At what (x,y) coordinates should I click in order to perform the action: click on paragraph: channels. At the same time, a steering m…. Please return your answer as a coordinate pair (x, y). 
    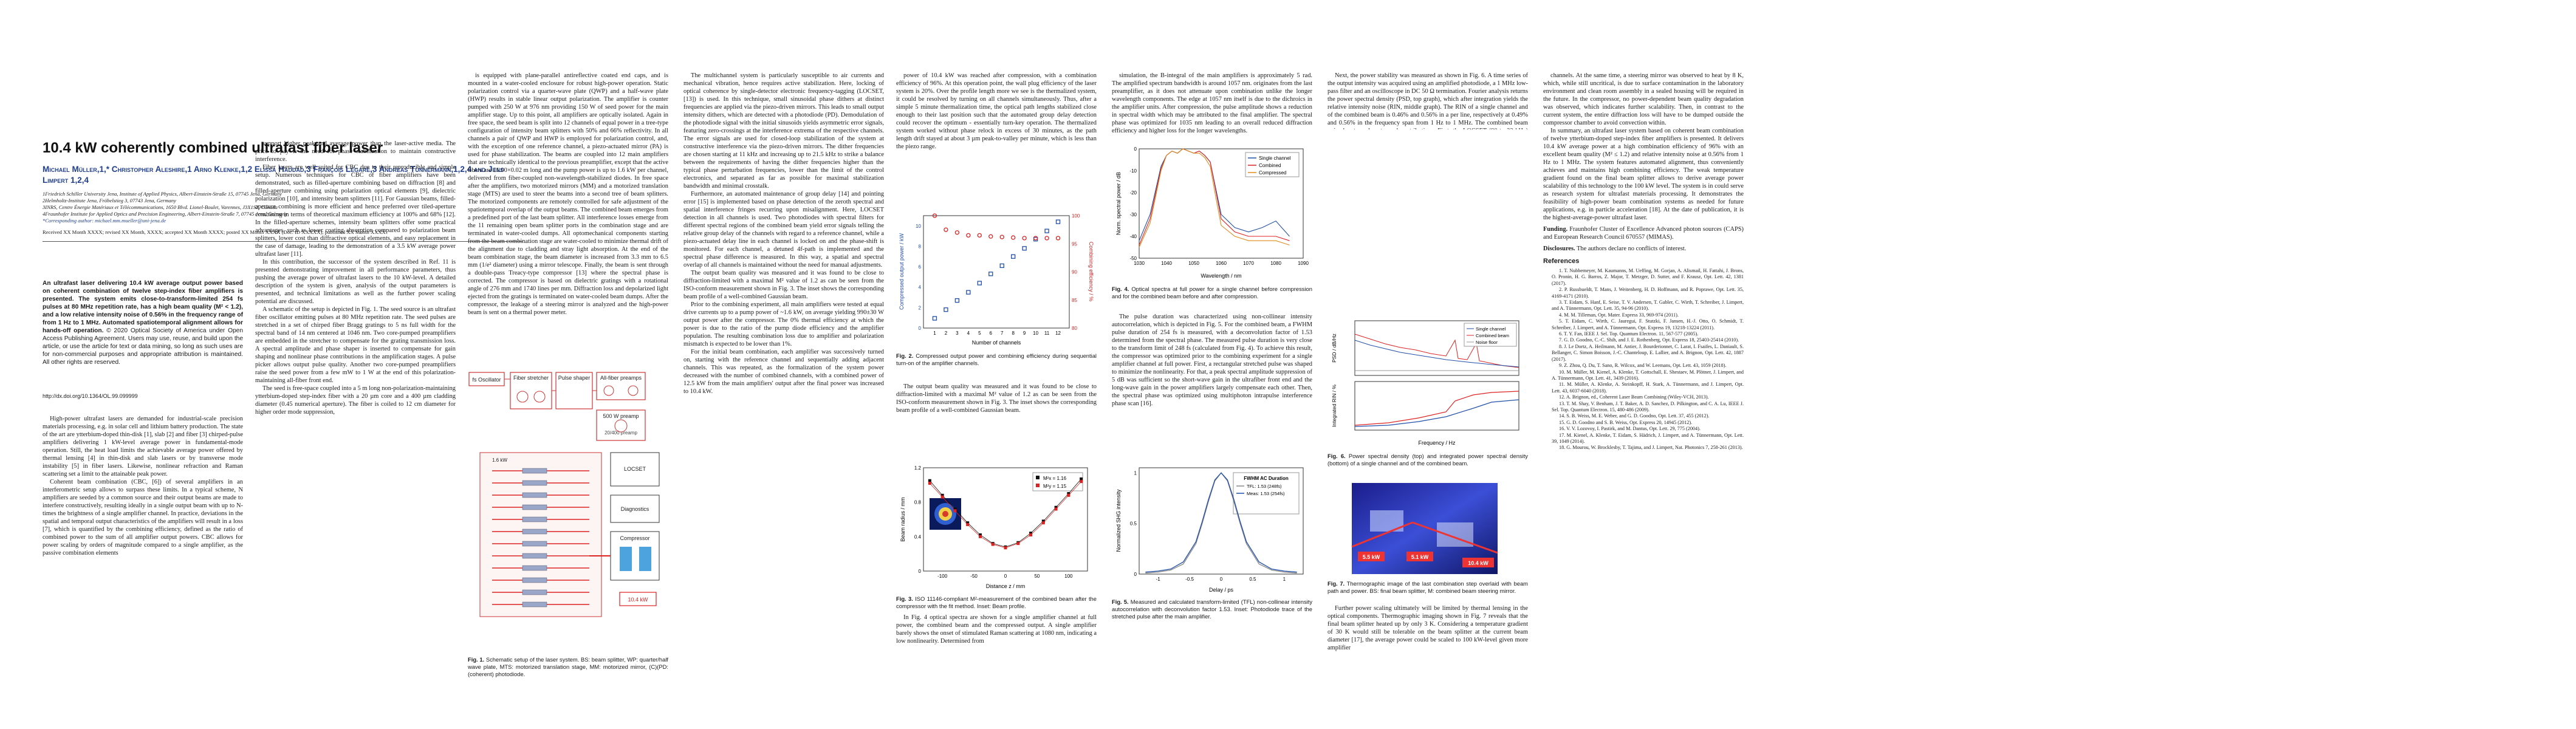
    Looking at the image, I should click on (1643, 99).